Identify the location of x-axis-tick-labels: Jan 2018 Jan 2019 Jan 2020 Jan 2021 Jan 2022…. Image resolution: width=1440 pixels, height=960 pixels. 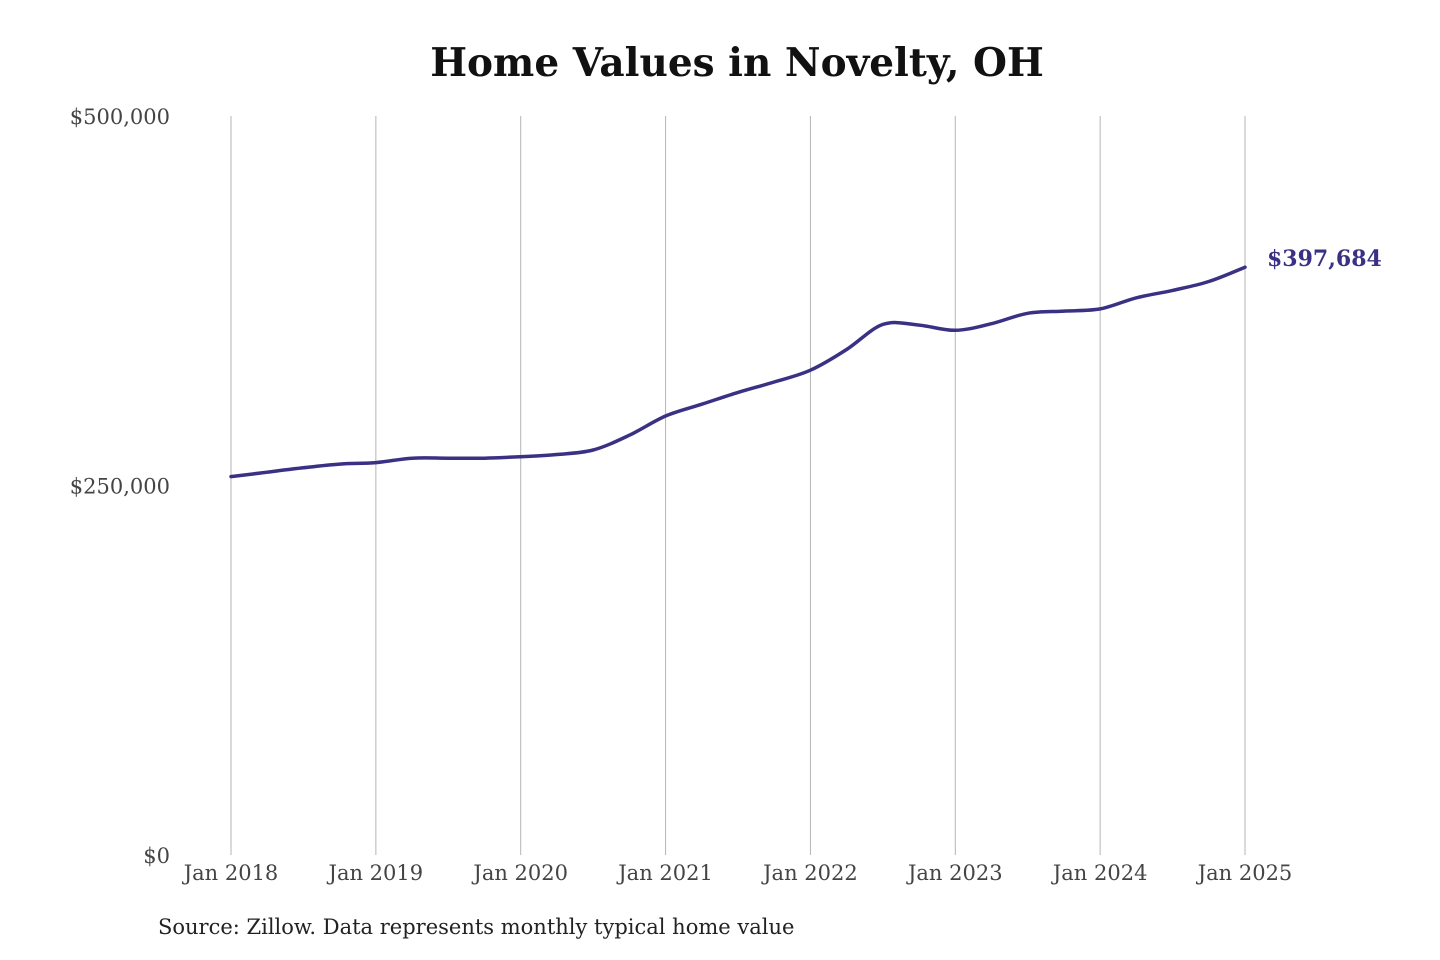
(737, 873).